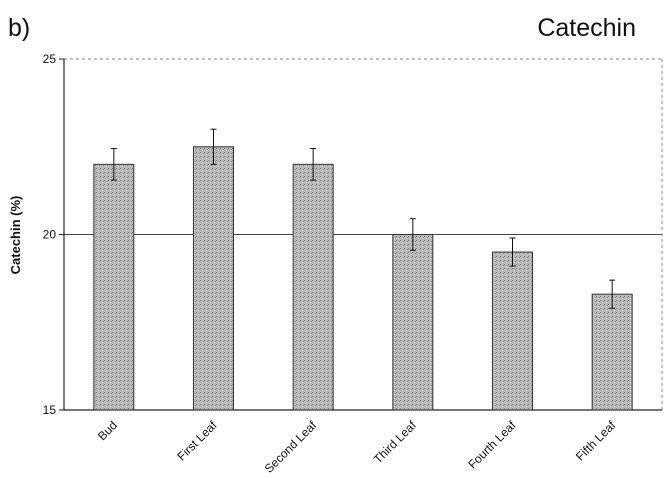 This screenshot has height=478, width=666. Describe the element at coordinates (586, 28) in the screenshot. I see `chart-title: Catechin` at that location.